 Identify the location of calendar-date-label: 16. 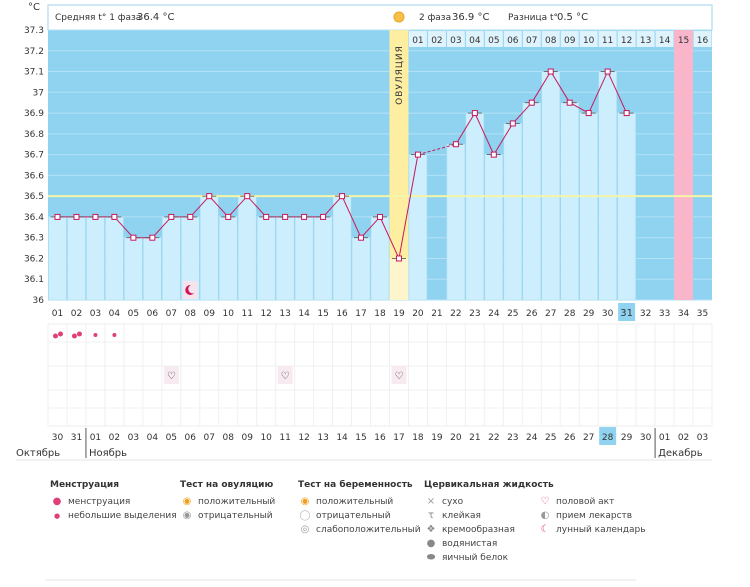
(380, 438).